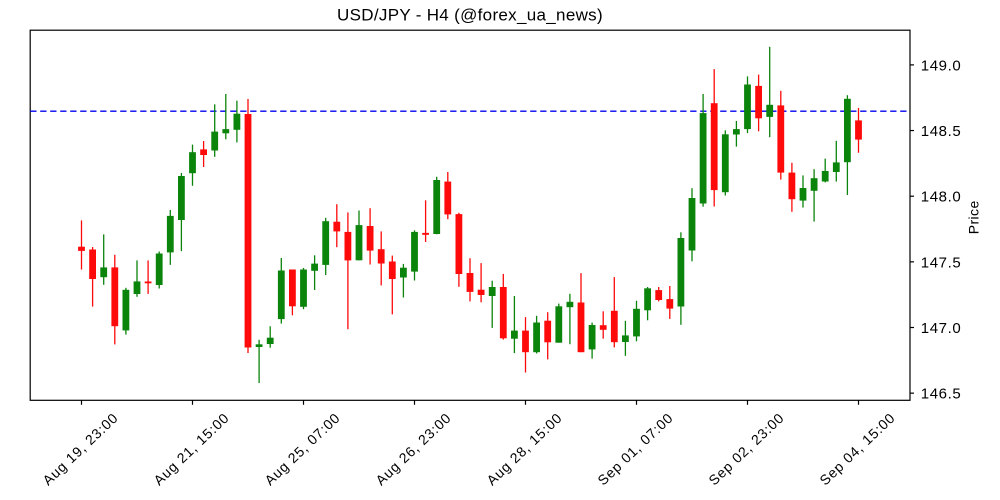 The width and height of the screenshot is (1000, 500). Describe the element at coordinates (941, 394) in the screenshot. I see `svg-text: 146.5` at that location.